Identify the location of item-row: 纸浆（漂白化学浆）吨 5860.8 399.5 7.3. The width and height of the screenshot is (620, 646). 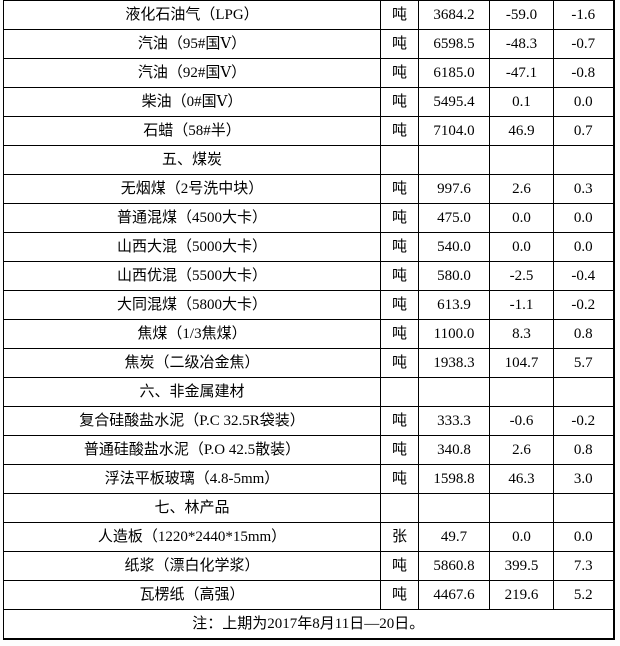
(308, 566).